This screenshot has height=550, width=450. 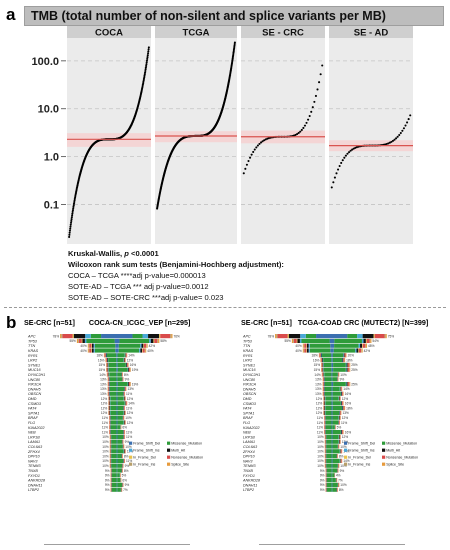 What do you see at coordinates (359, 465) in the screenshot?
I see `legend-label: In_Frame_Ins` at bounding box center [359, 465].